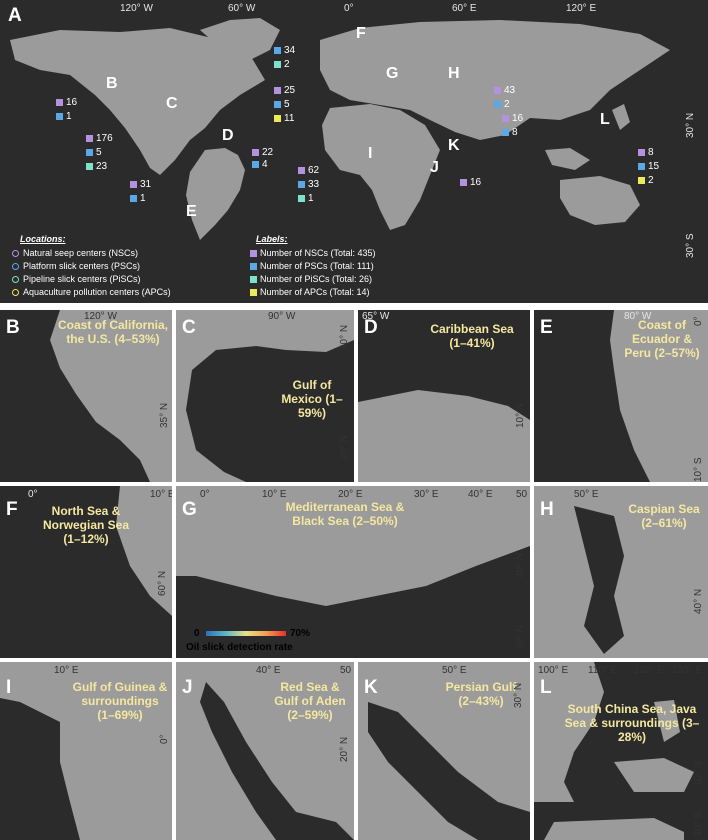 Image resolution: width=708 pixels, height=840 pixels. What do you see at coordinates (284, 51) in the screenshot?
I see `count-f-nsc: 34` at bounding box center [284, 51].